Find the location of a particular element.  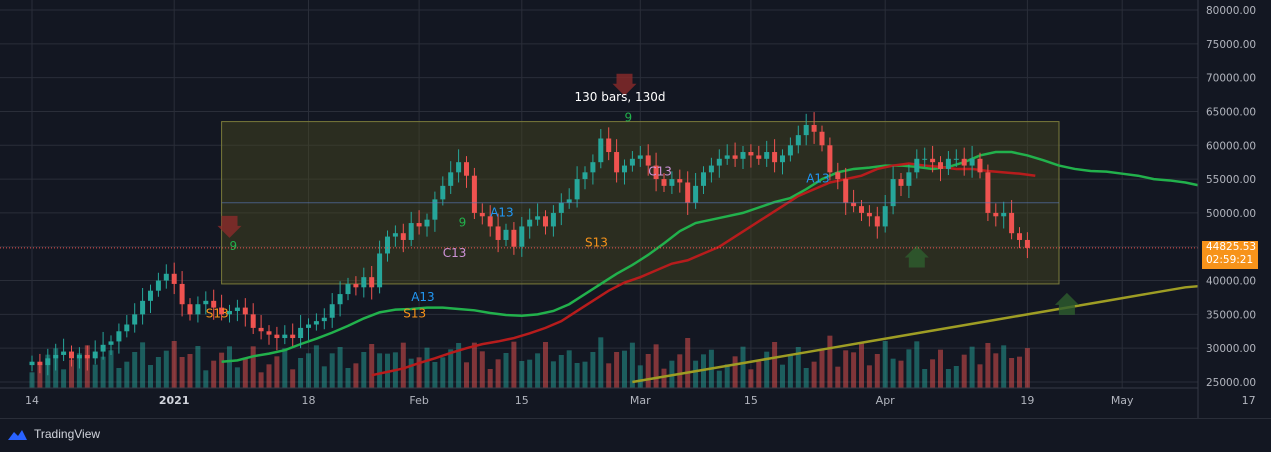

td-sequential-label: 9 is located at coordinates (629, 118).